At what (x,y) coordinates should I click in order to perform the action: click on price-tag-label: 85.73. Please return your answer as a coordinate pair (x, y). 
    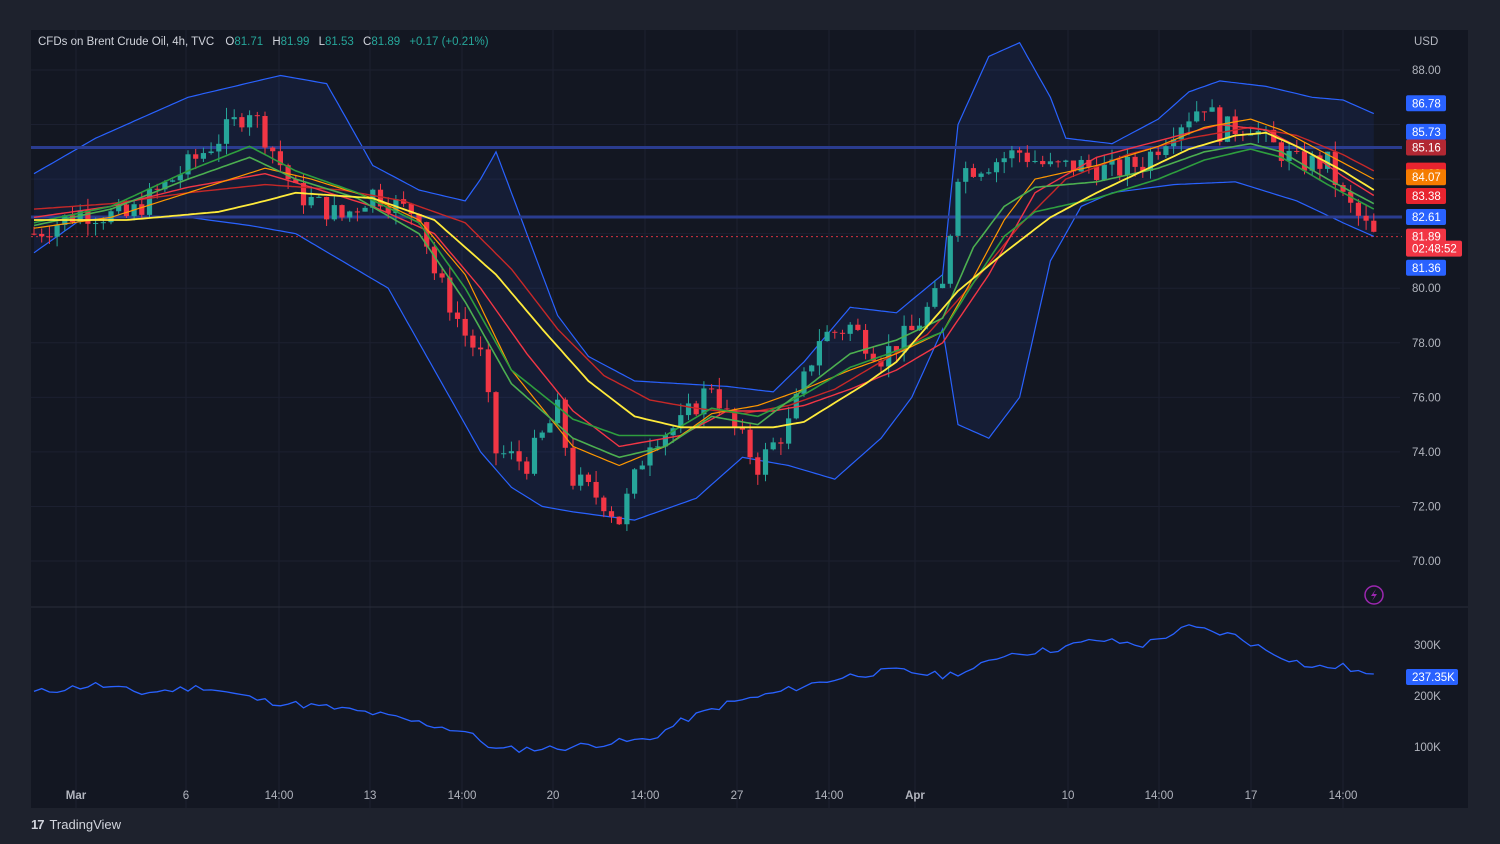
    Looking at the image, I should click on (1426, 133).